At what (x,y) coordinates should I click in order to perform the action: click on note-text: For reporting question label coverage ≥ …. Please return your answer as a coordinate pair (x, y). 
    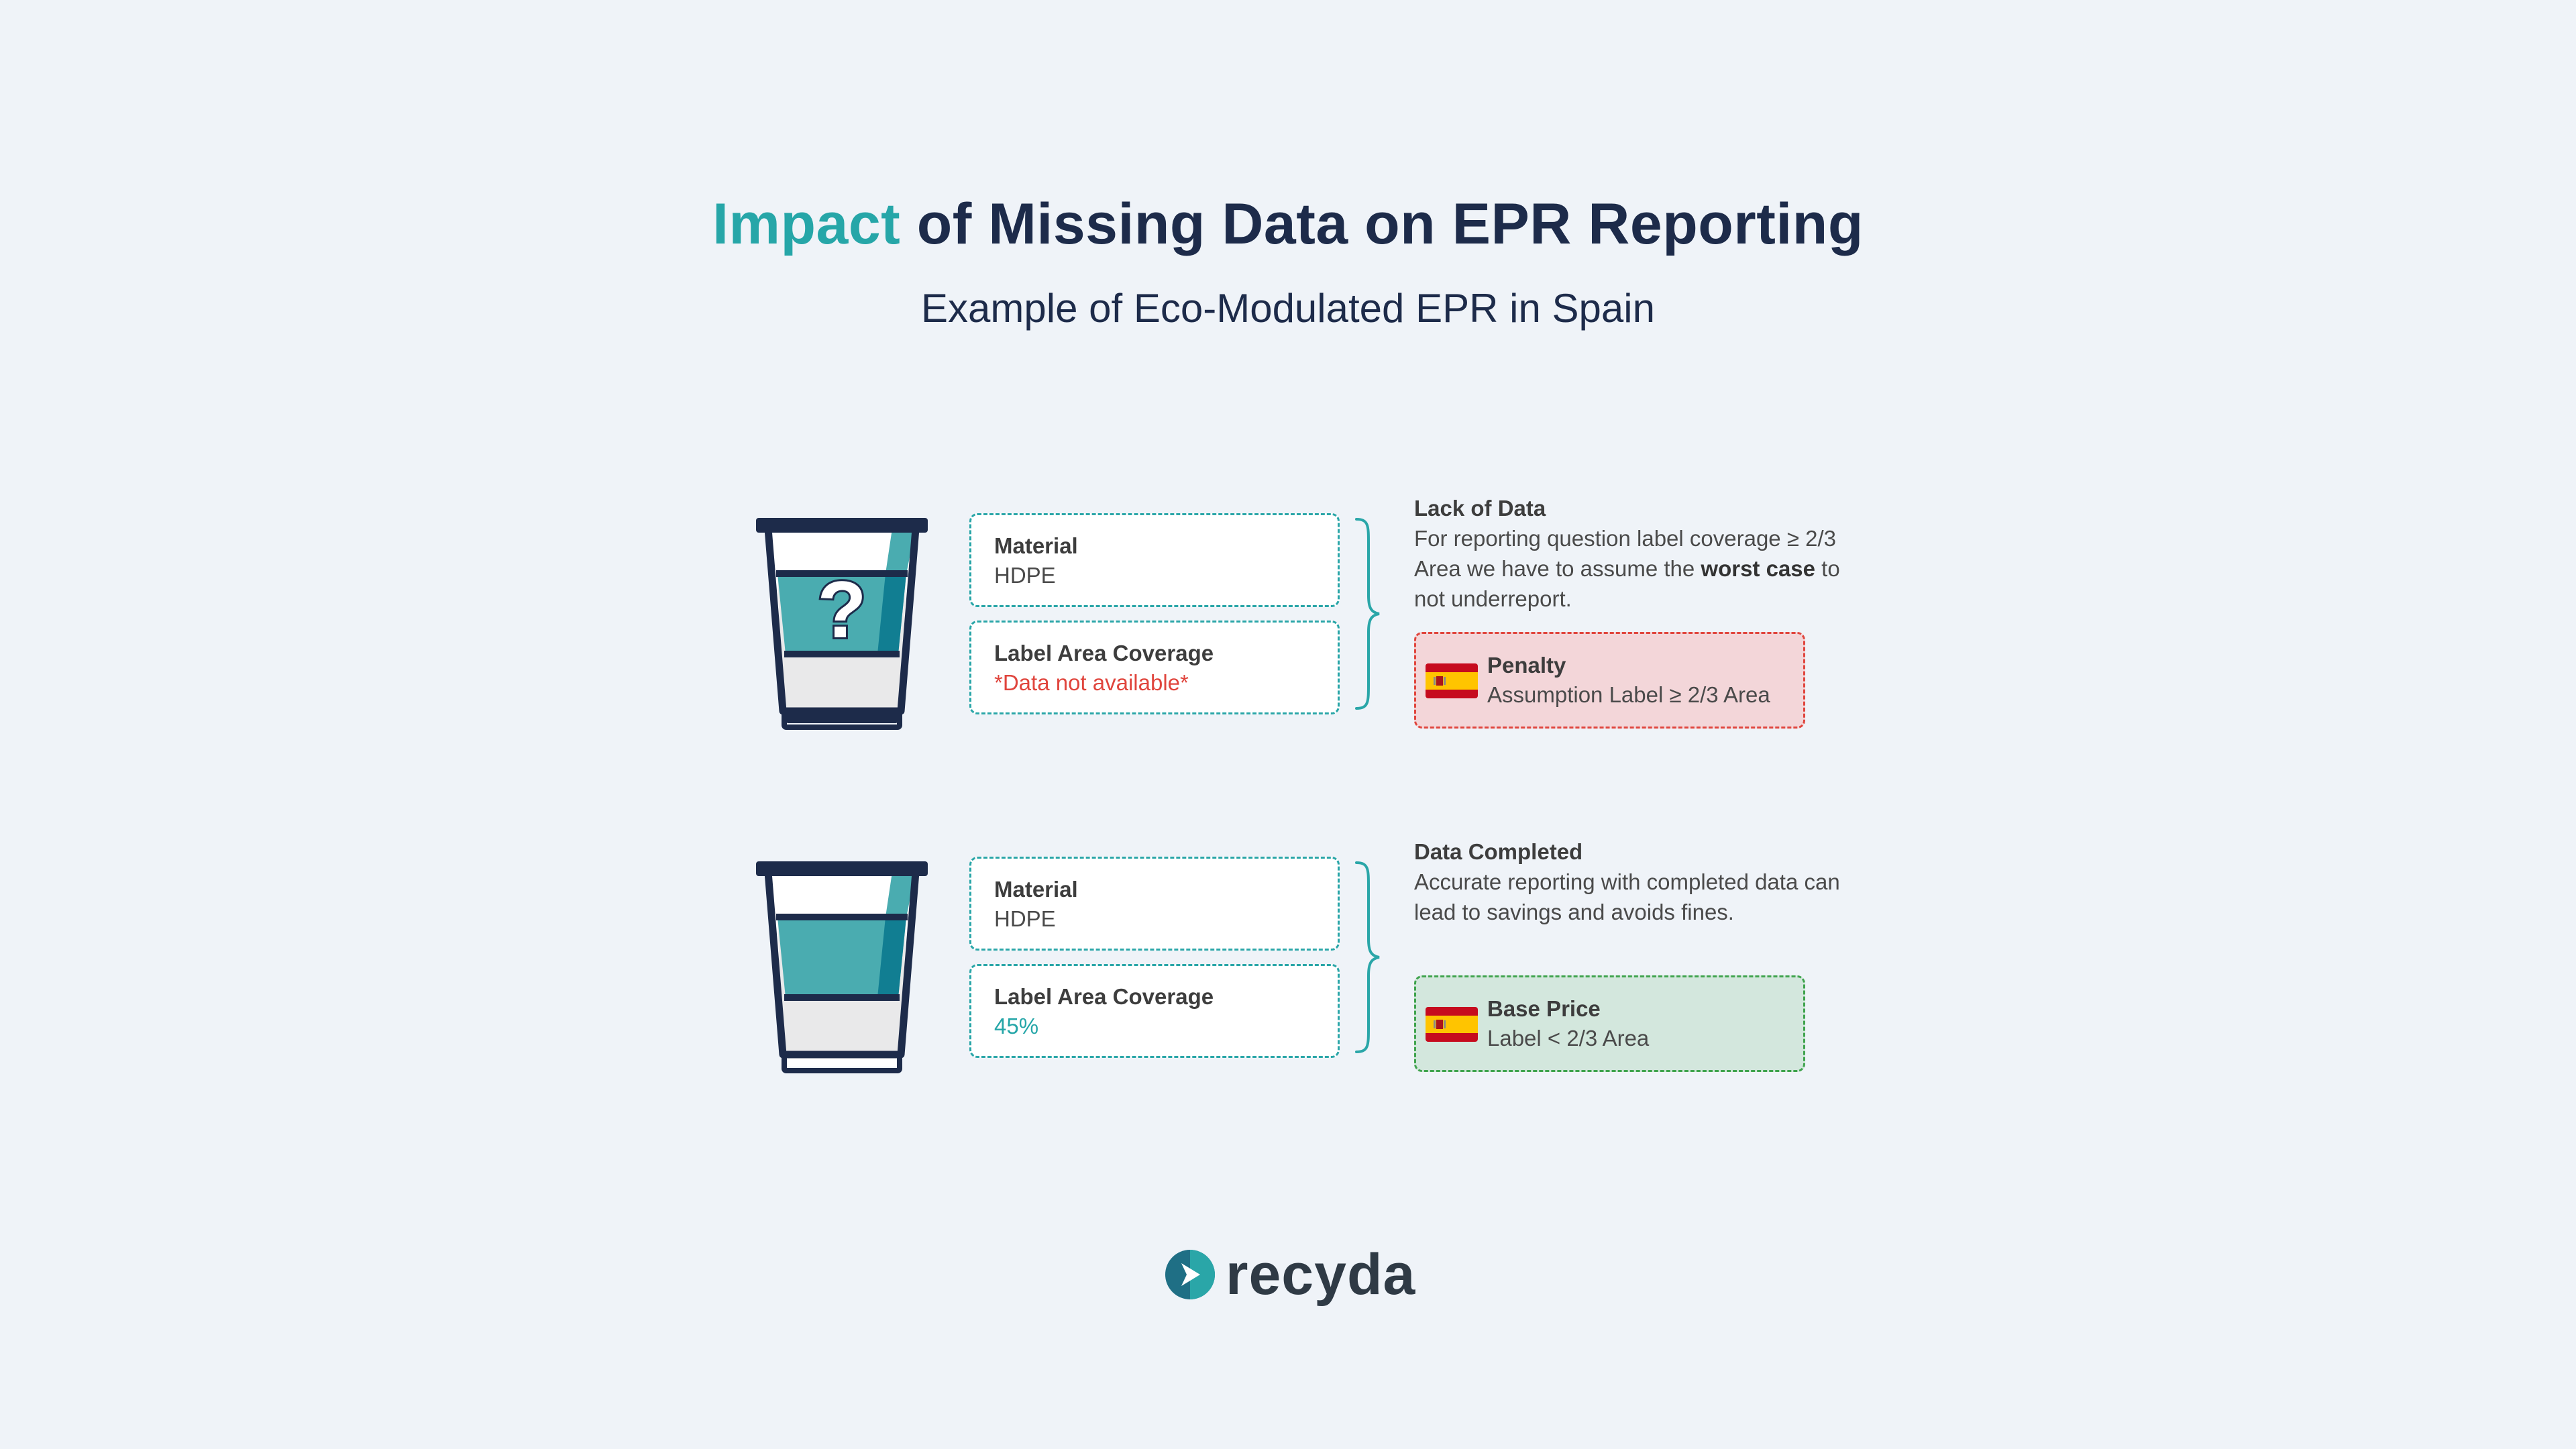
    Looking at the image, I should click on (1627, 568).